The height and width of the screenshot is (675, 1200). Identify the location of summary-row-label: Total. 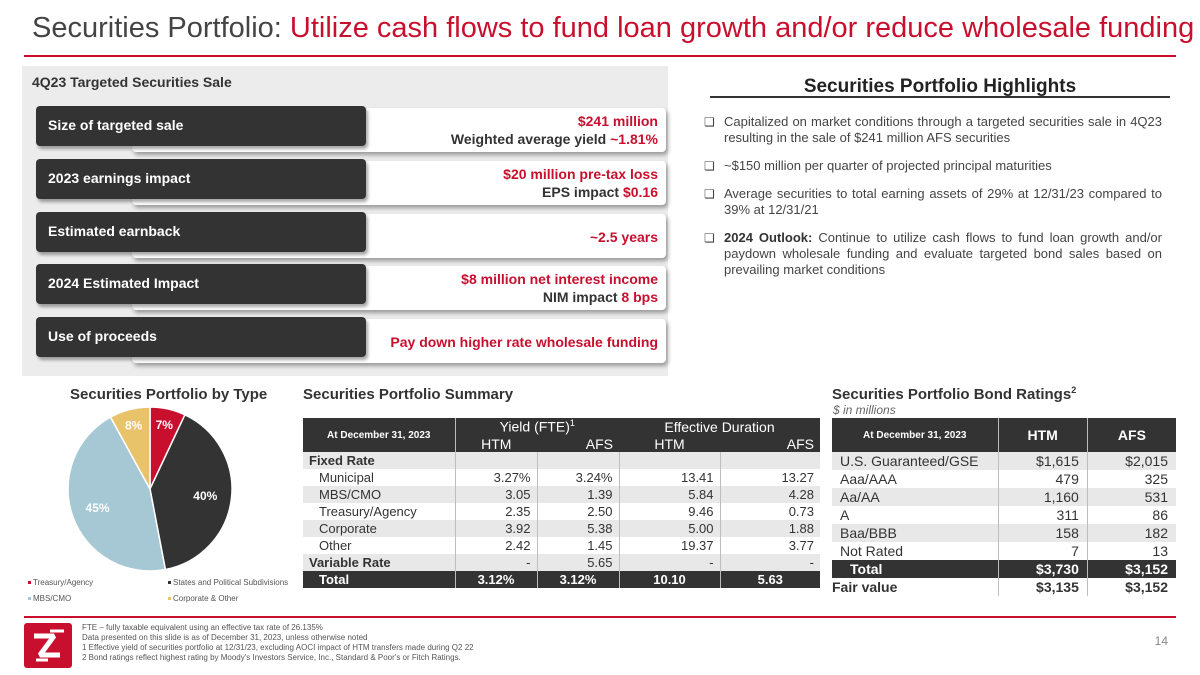
(379, 579).